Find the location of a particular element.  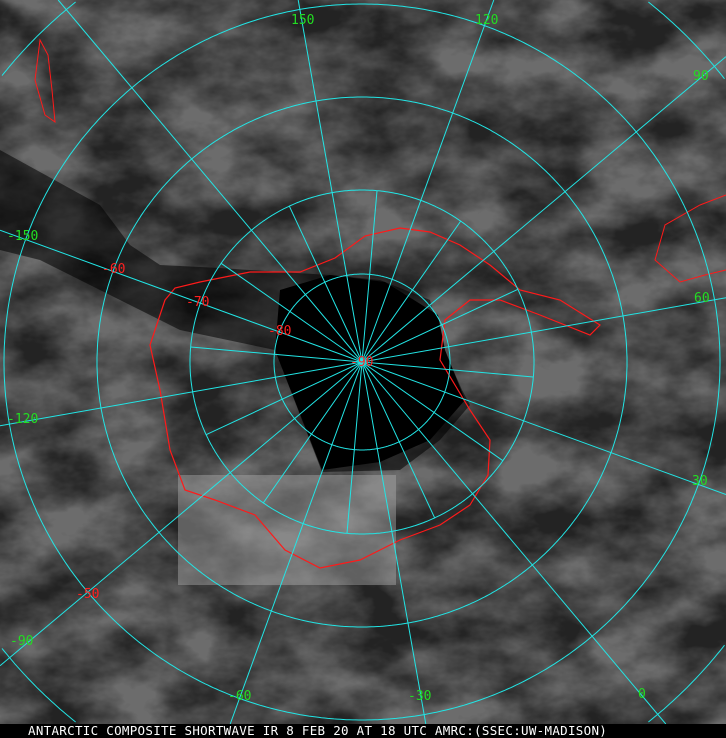

lon-label: 60 is located at coordinates (702, 298).